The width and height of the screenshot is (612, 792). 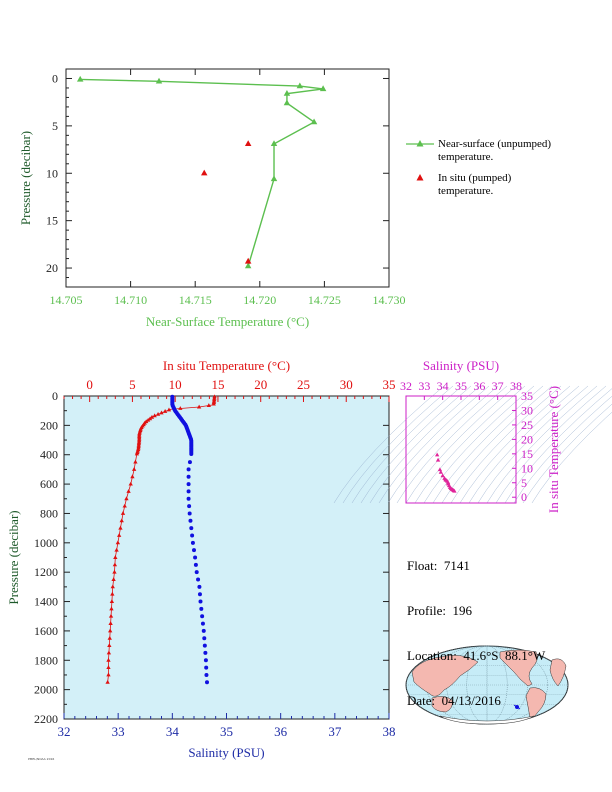 I want to click on map-graticule, so click(x=487, y=685).